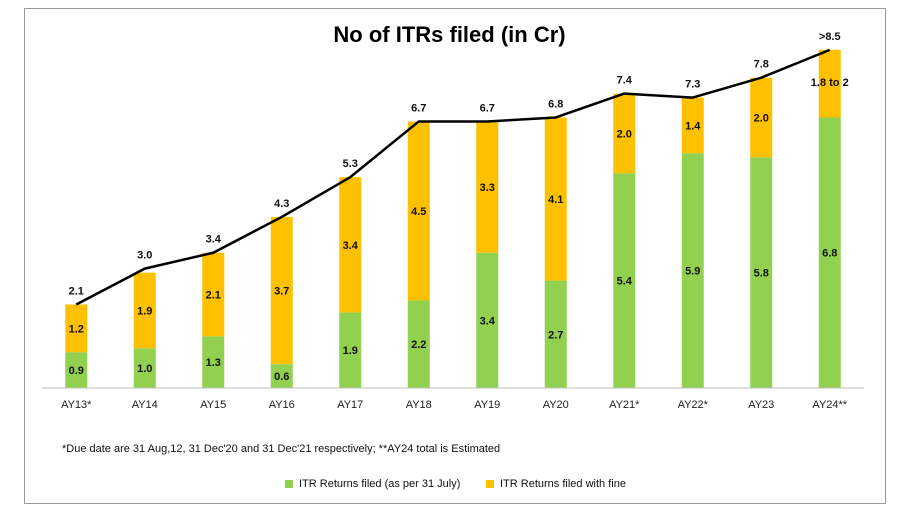 The width and height of the screenshot is (899, 514). Describe the element at coordinates (829, 405) in the screenshot. I see `x-tick-11: AY24**` at that location.